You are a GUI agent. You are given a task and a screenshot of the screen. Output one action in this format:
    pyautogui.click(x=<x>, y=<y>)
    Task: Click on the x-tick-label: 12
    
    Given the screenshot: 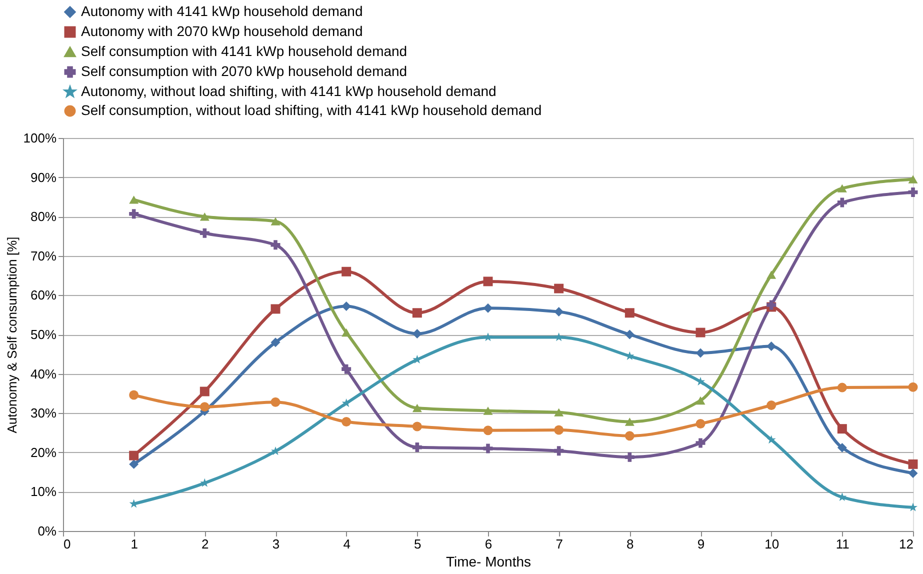 What is the action you would take?
    pyautogui.click(x=906, y=544)
    